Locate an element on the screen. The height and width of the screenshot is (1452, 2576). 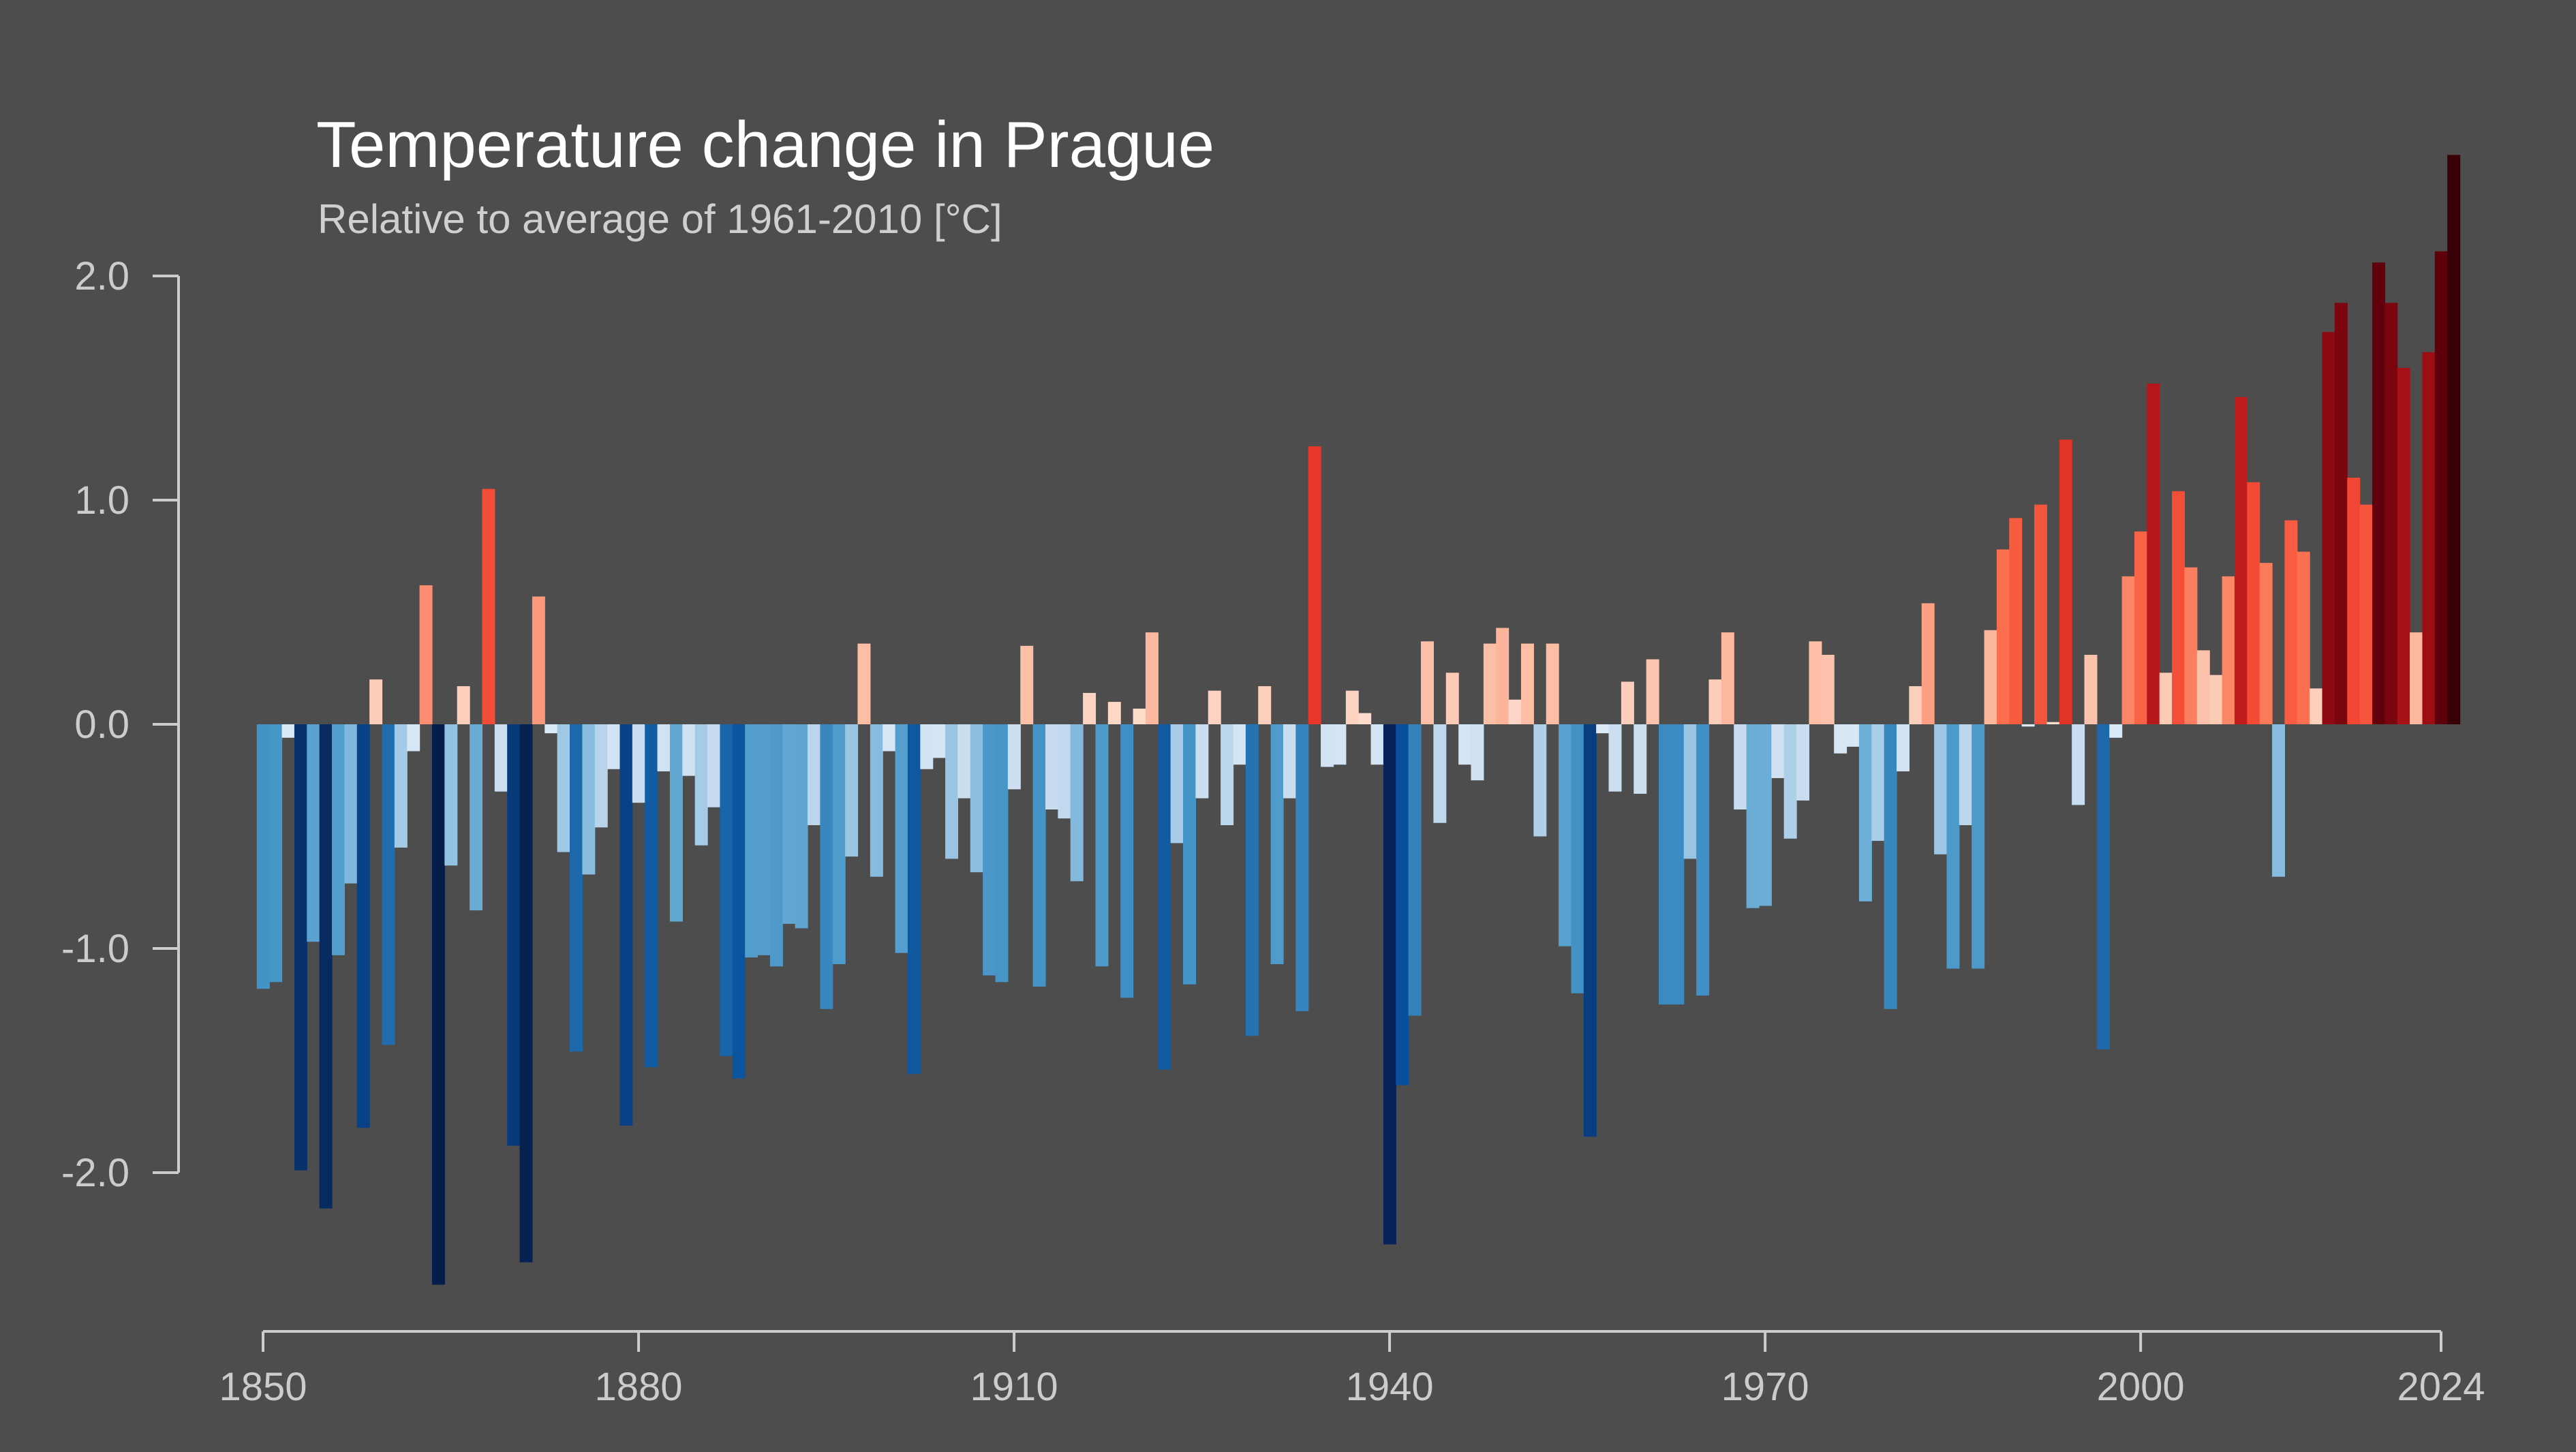
bar-1905 is located at coordinates (952, 791).